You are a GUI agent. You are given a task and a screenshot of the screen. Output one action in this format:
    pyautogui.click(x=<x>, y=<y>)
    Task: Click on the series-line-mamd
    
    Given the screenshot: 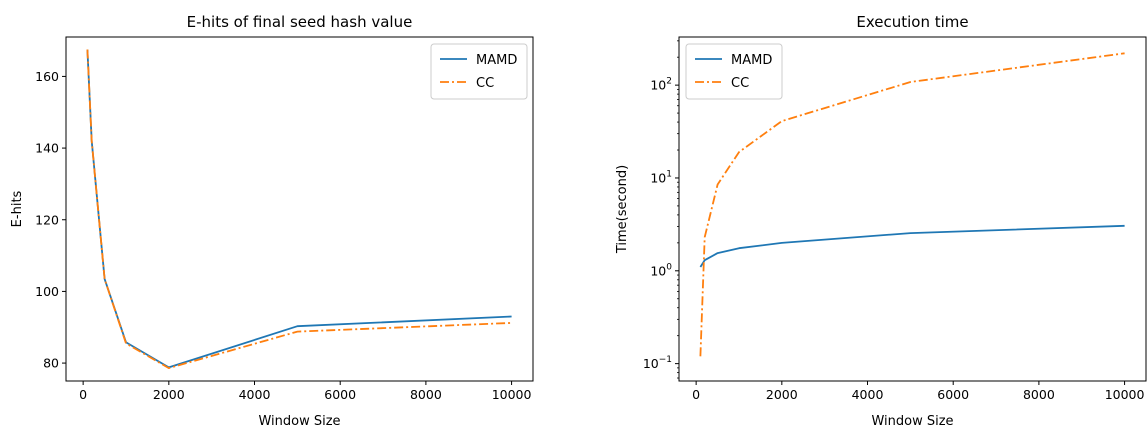 What is the action you would take?
    pyautogui.click(x=912, y=246)
    